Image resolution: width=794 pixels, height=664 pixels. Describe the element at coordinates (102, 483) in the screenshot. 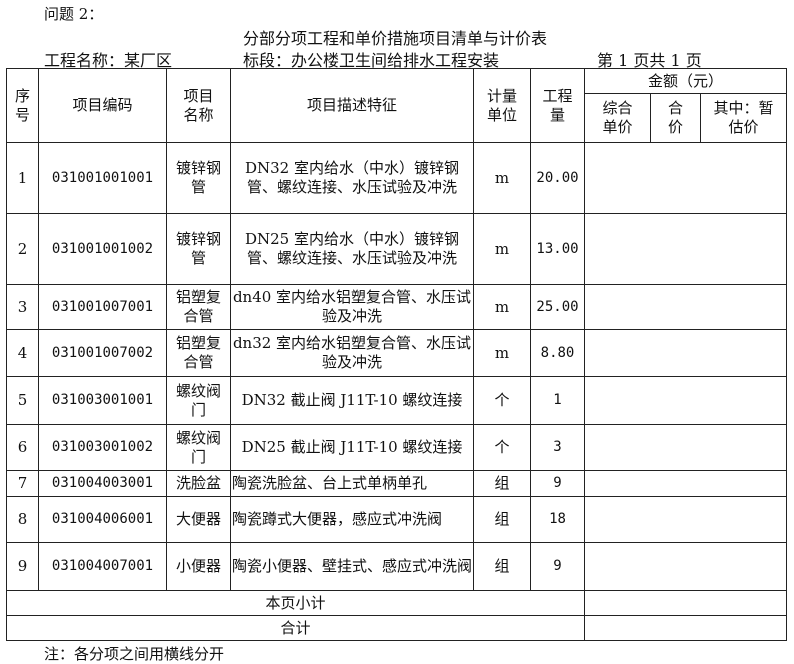

I see `row-code: 031004003001` at that location.